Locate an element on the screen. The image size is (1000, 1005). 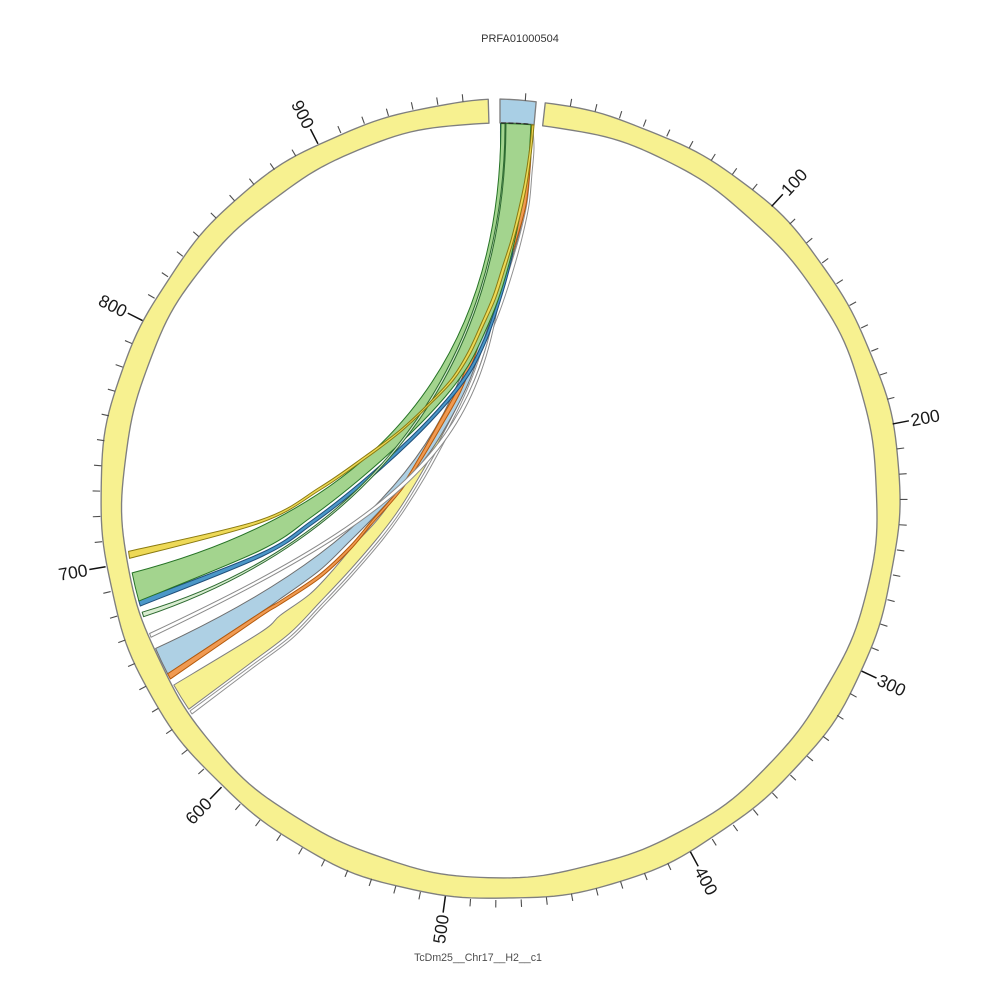
svg-text: PRFA01000504 is located at coordinates (520, 39).